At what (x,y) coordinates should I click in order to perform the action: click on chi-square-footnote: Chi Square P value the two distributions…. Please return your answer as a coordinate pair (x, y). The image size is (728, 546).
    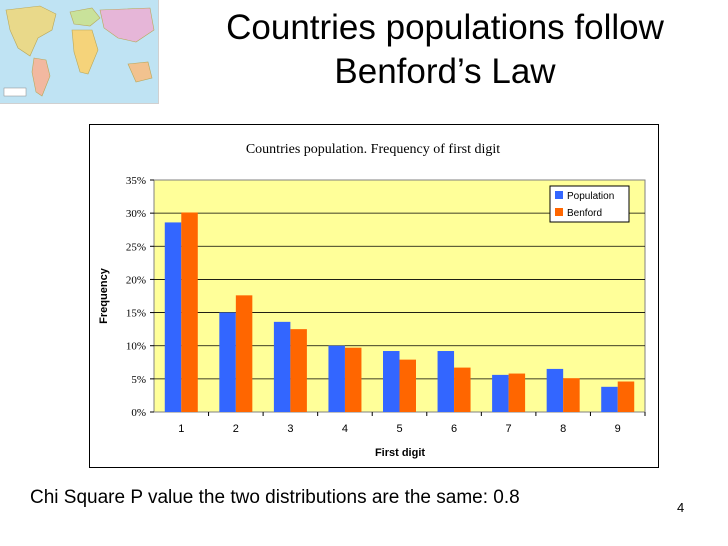
    Looking at the image, I should click on (275, 497).